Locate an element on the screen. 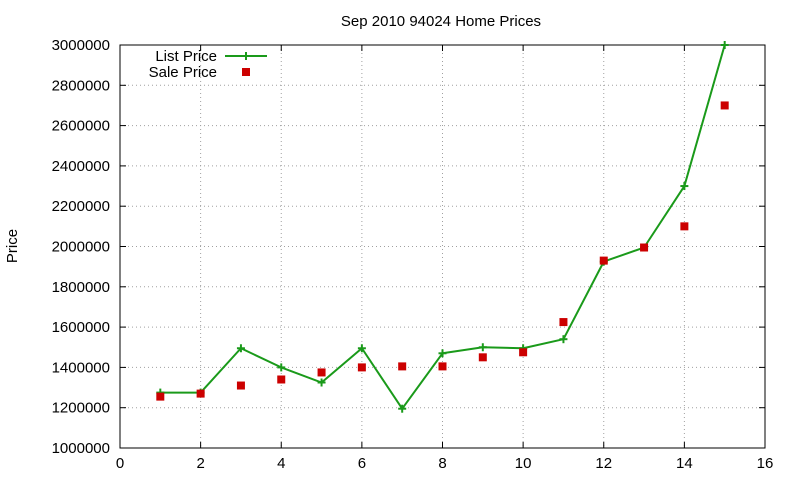 Image resolution: width=800 pixels, height=480 pixels. y-axis-label: Price is located at coordinates (12, 246).